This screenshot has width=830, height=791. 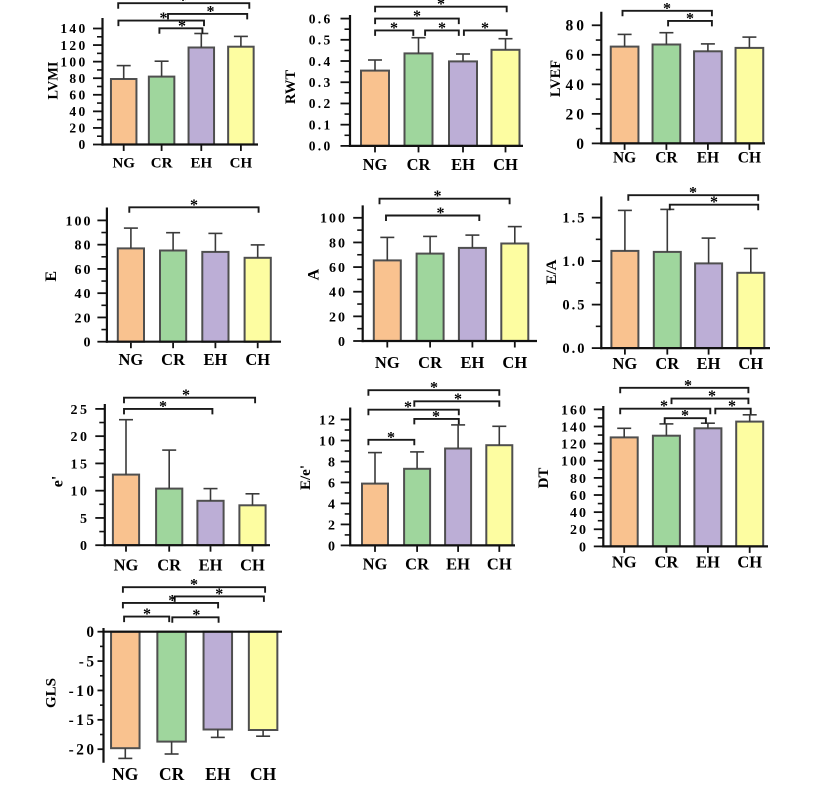 I want to click on svg-text: A, so click(x=314, y=274).